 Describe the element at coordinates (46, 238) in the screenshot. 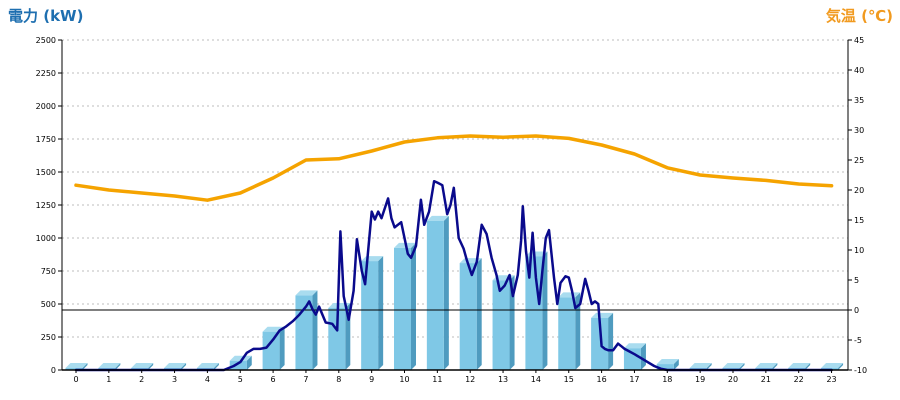

I see `left-axis-tick-label: 1000` at that location.